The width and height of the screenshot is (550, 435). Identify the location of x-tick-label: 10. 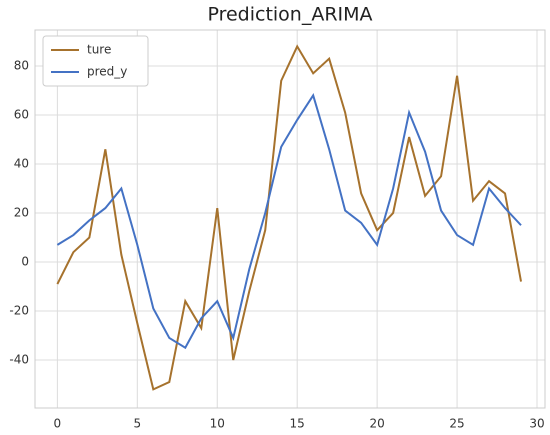
(217, 424).